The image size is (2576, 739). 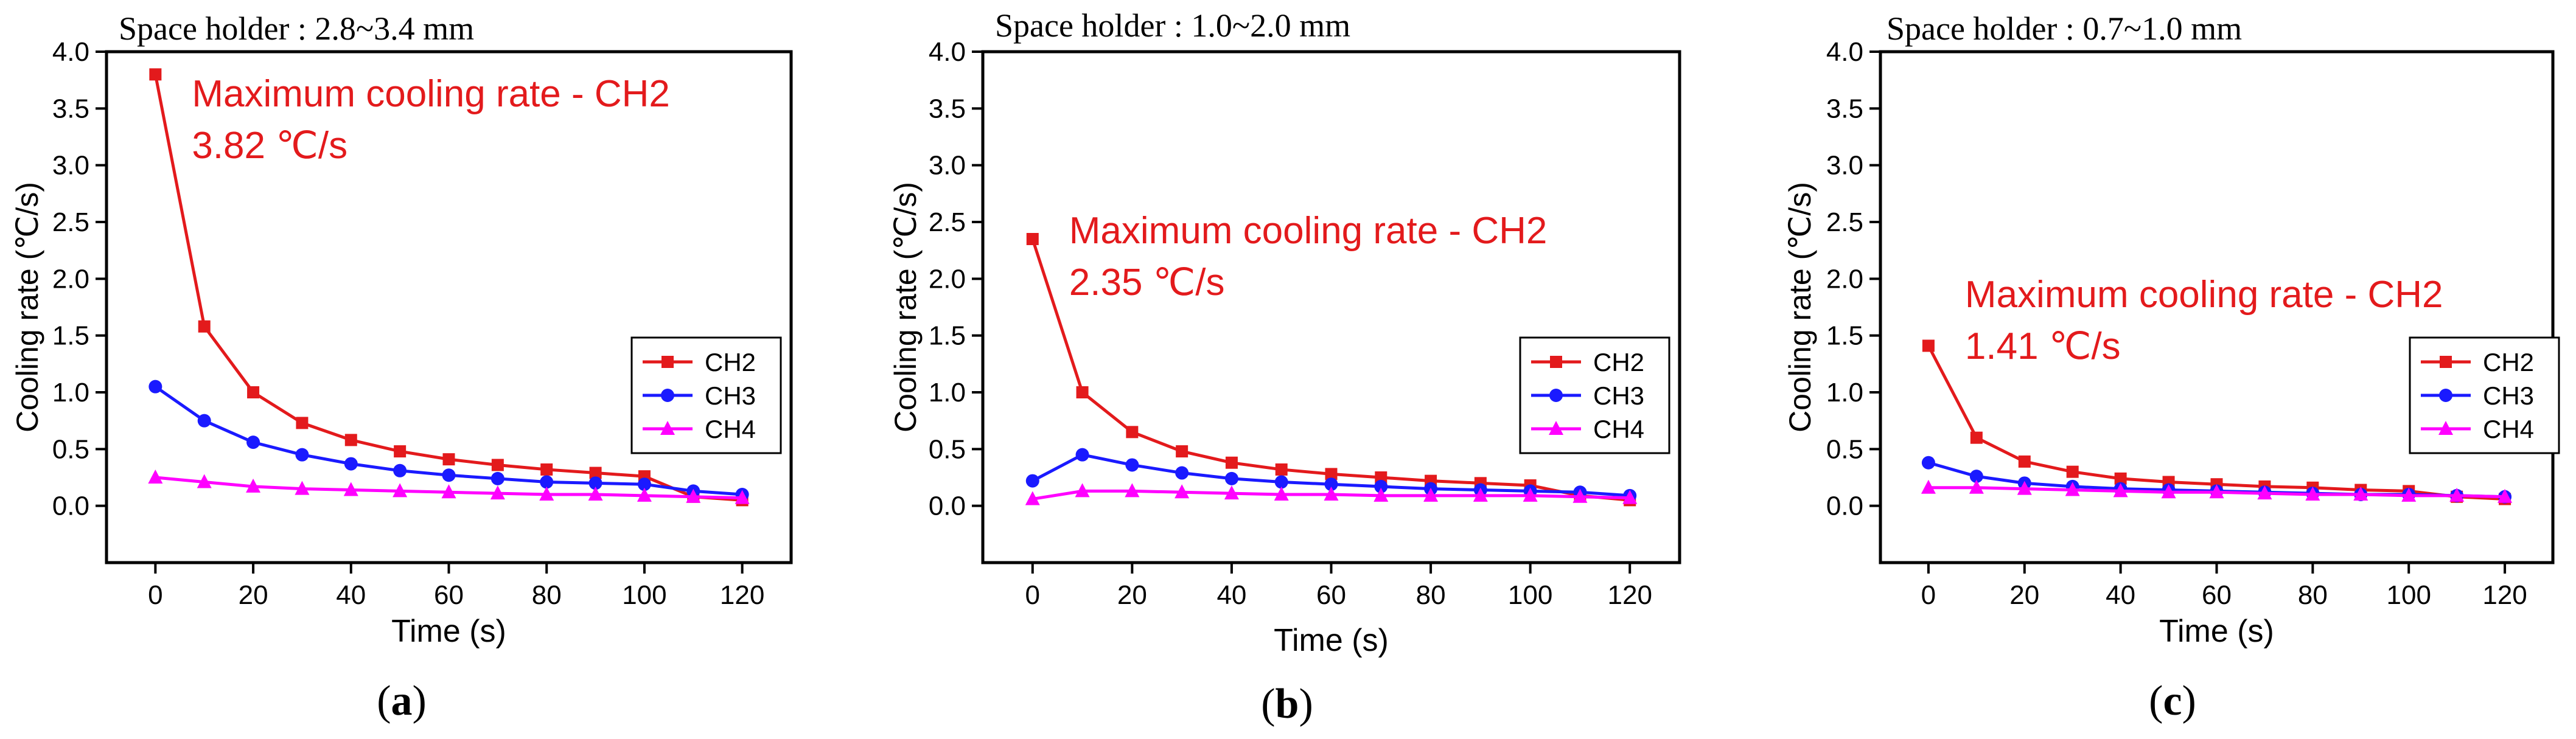 What do you see at coordinates (70, 52) in the screenshot?
I see `y-tick-label: 4.0` at bounding box center [70, 52].